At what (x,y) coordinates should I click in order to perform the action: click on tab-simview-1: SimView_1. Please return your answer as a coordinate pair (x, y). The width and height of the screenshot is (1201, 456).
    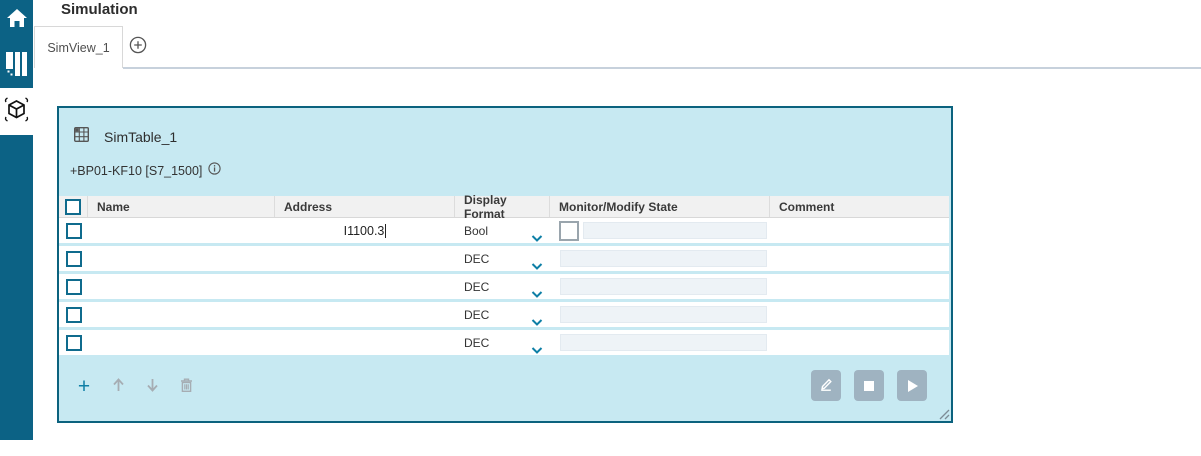
    Looking at the image, I should click on (78, 47).